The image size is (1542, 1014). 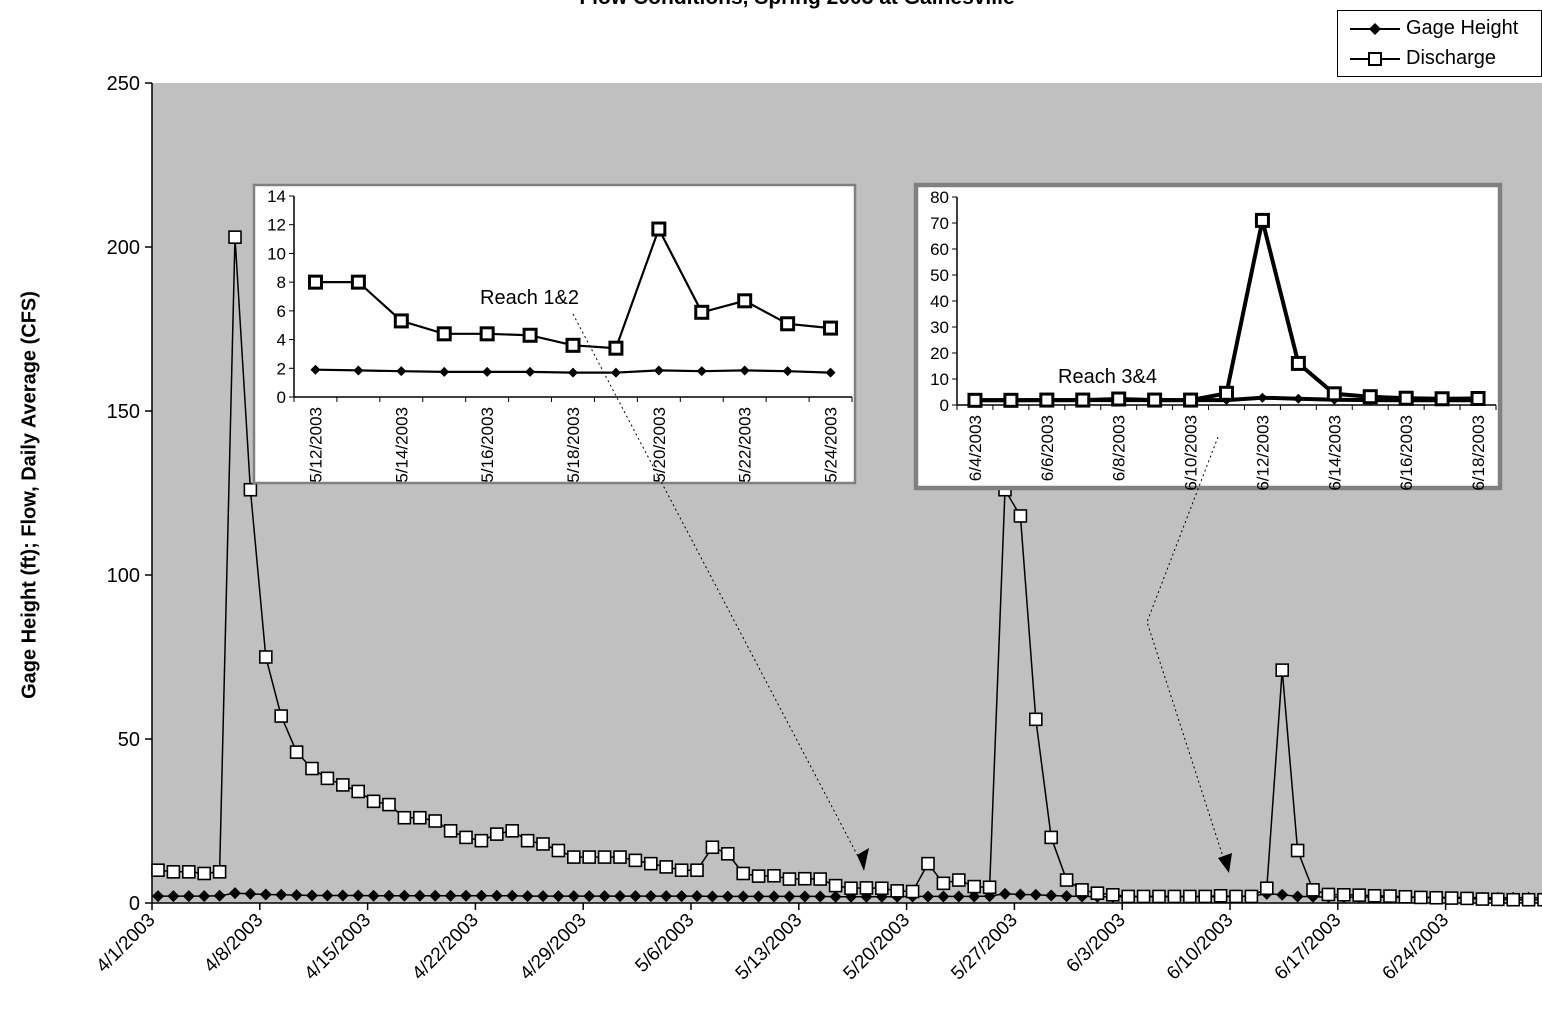 What do you see at coordinates (1107, 377) in the screenshot?
I see `inset-label-reach-3-4: Reach 3&4` at bounding box center [1107, 377].